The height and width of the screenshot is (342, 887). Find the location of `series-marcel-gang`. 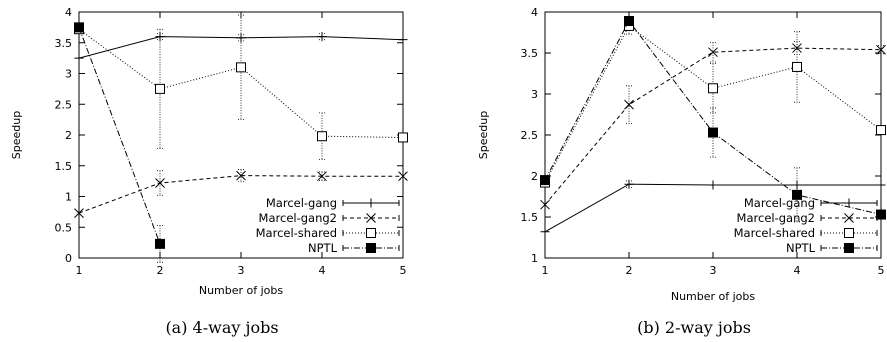

series-marcel-gang is located at coordinates (713, 208).